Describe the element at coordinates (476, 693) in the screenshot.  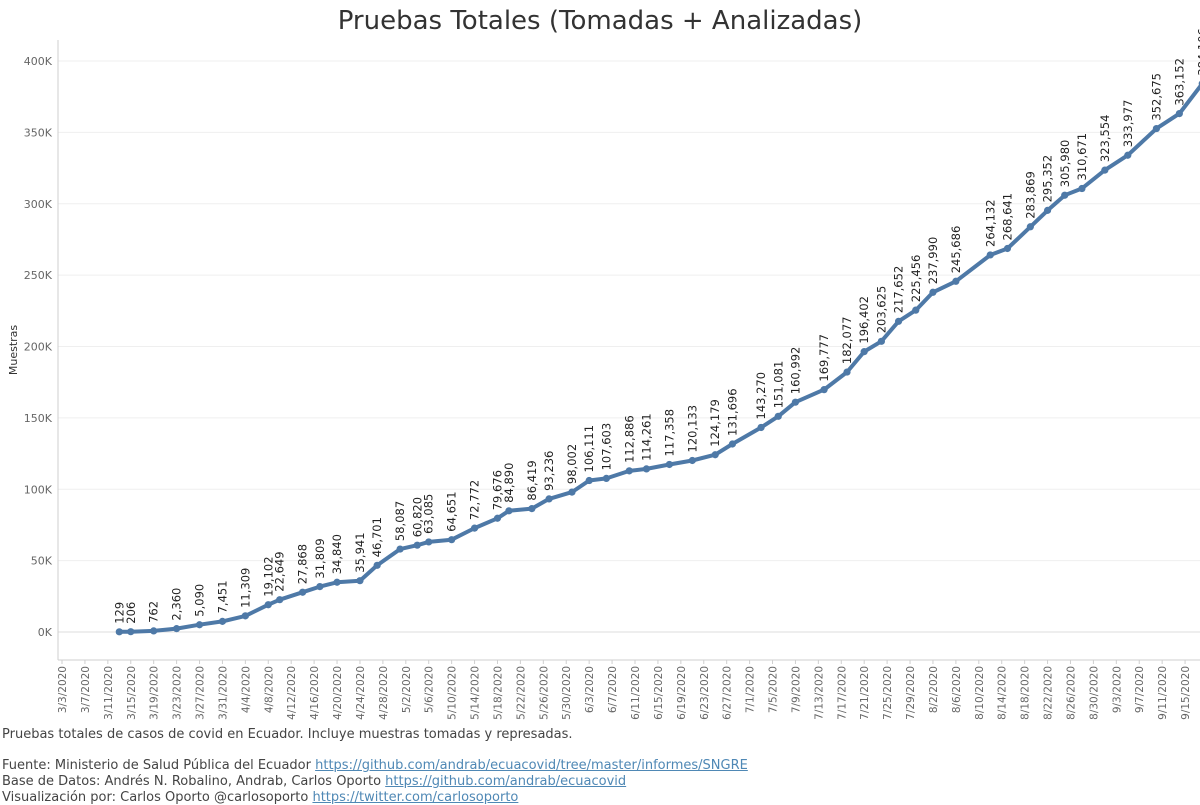
I see `x-tick-label: 5/14/2020` at that location.